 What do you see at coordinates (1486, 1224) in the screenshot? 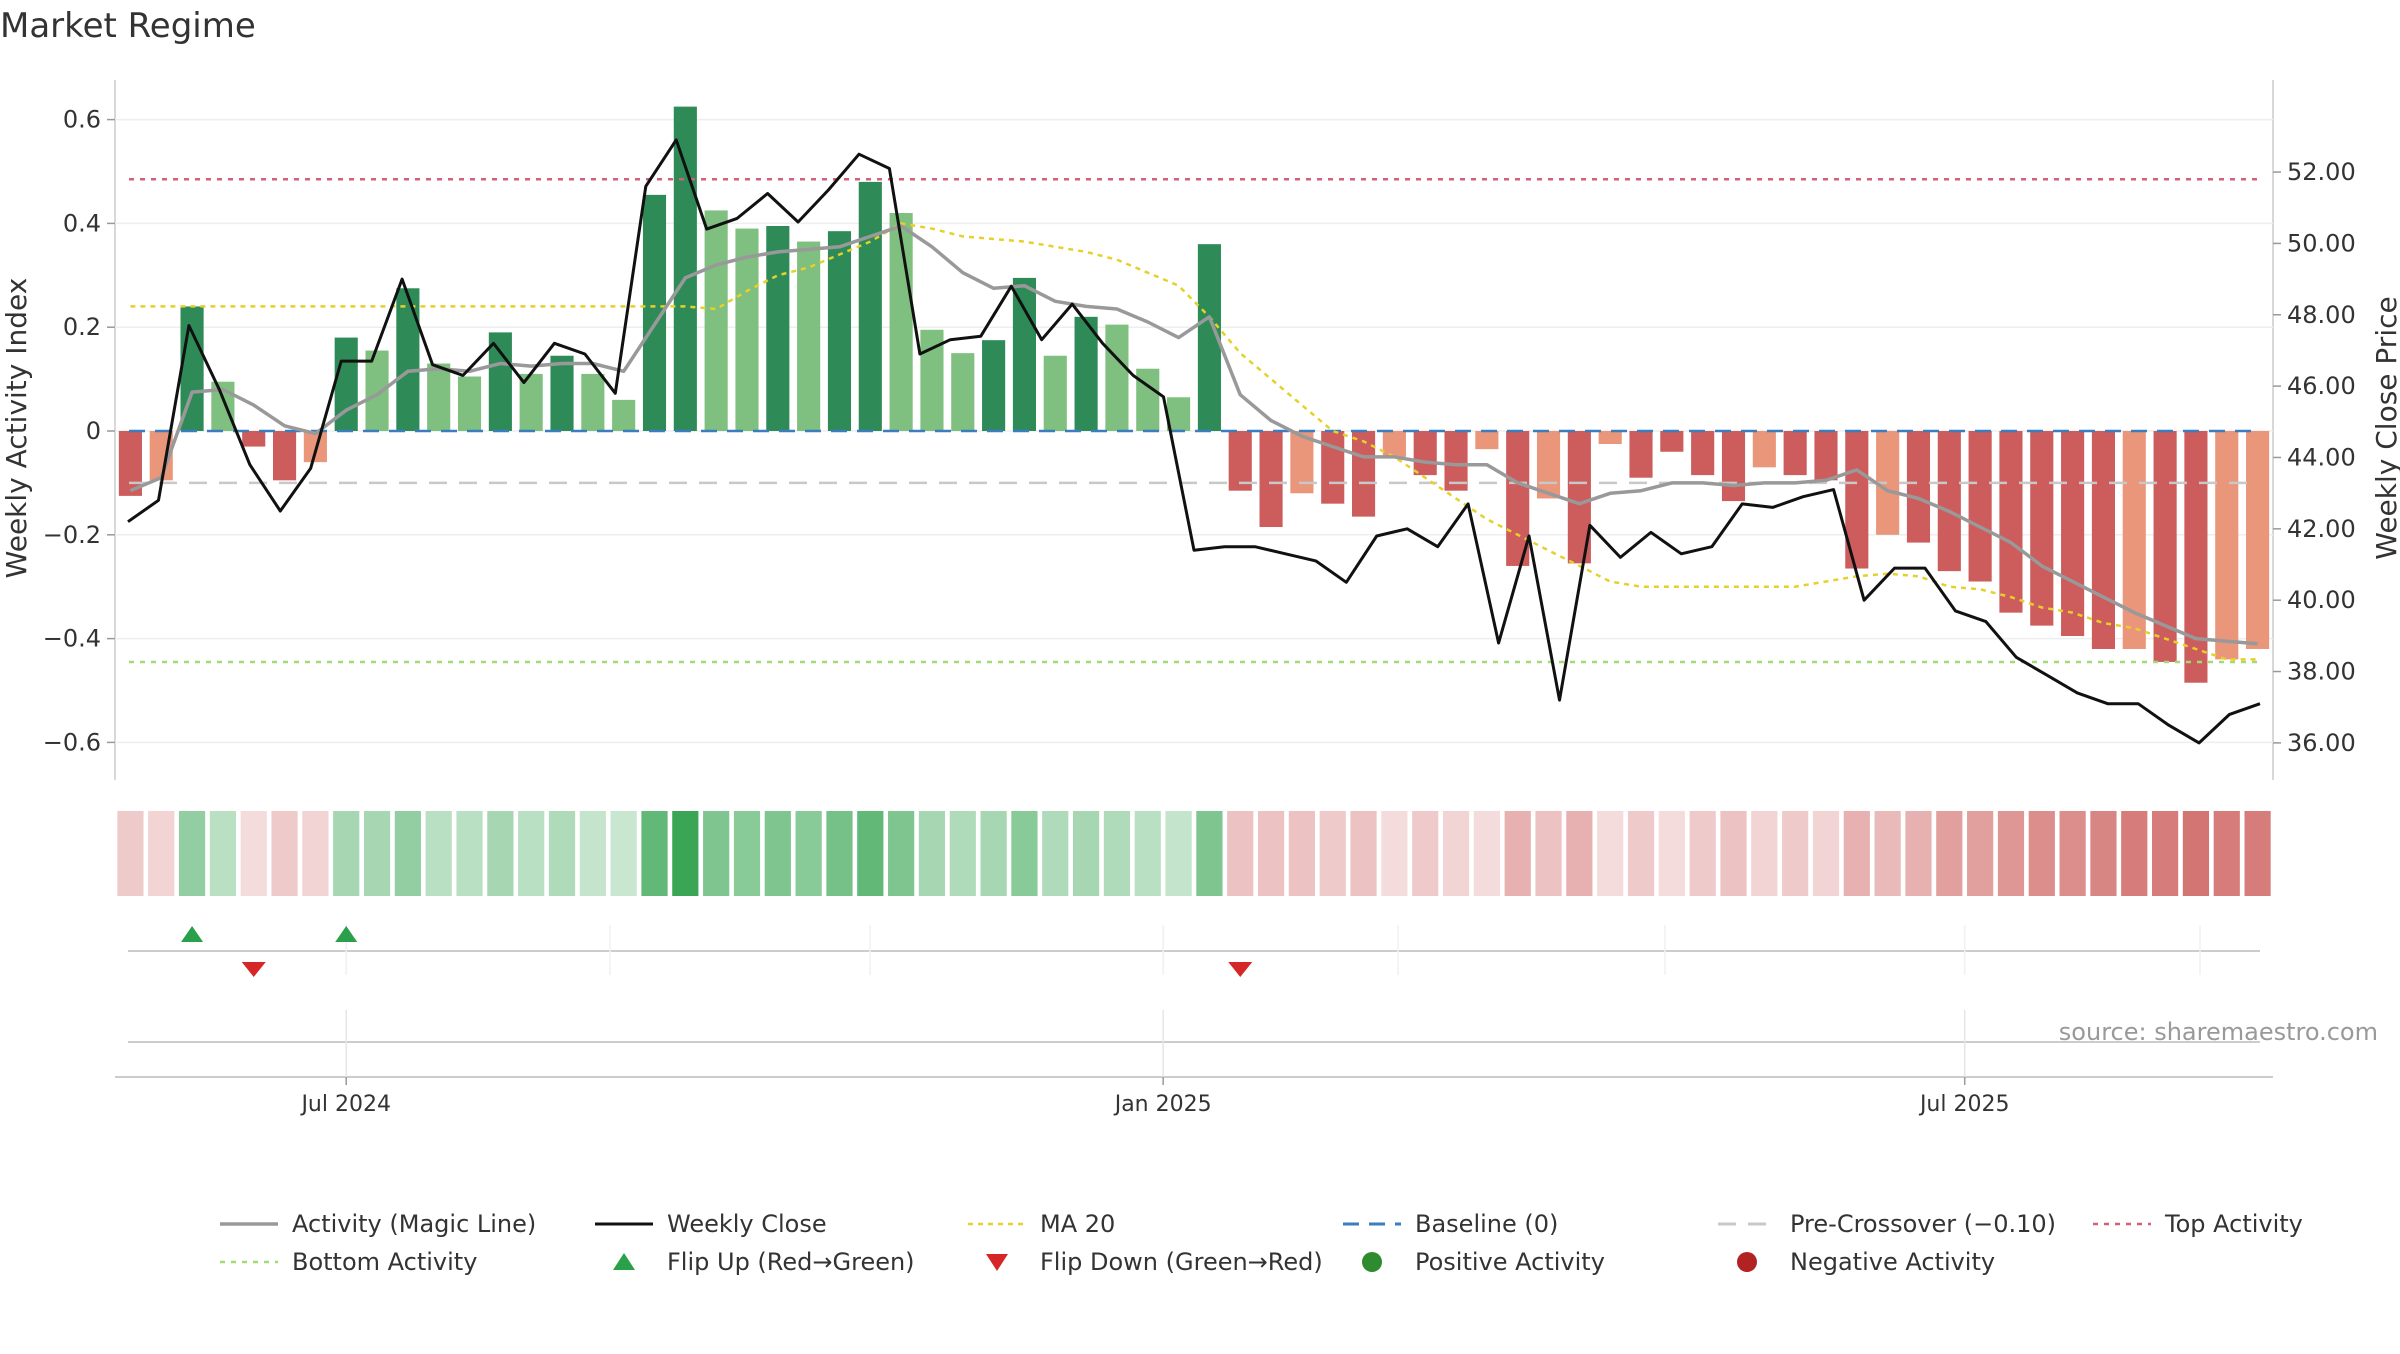
I see `legend-label: Baseline (0)` at bounding box center [1486, 1224].